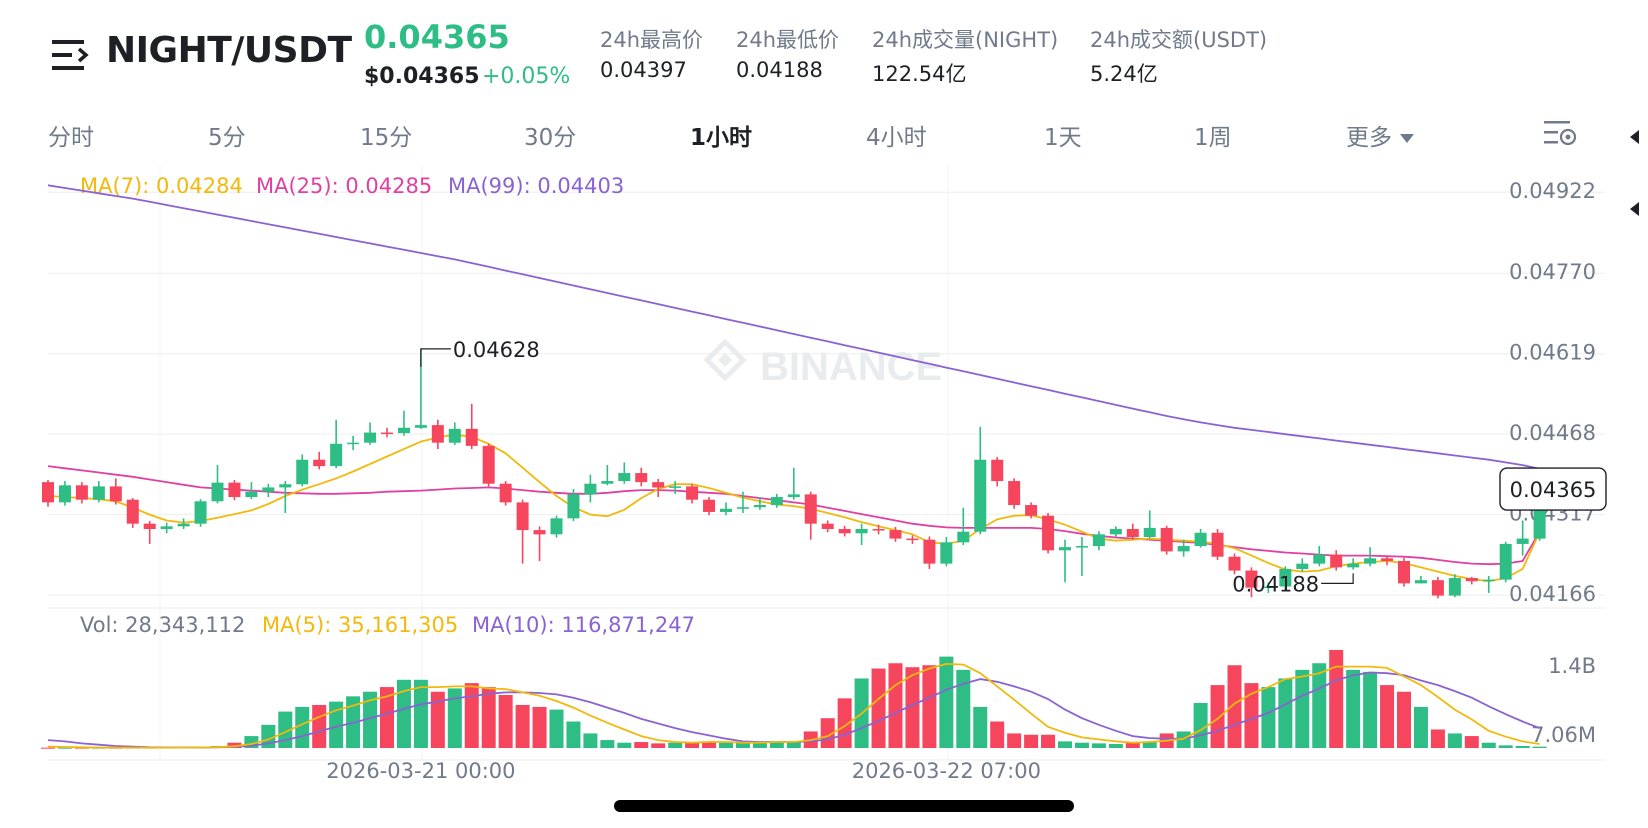  I want to click on current-price-label: 0.04365, so click(1553, 490).